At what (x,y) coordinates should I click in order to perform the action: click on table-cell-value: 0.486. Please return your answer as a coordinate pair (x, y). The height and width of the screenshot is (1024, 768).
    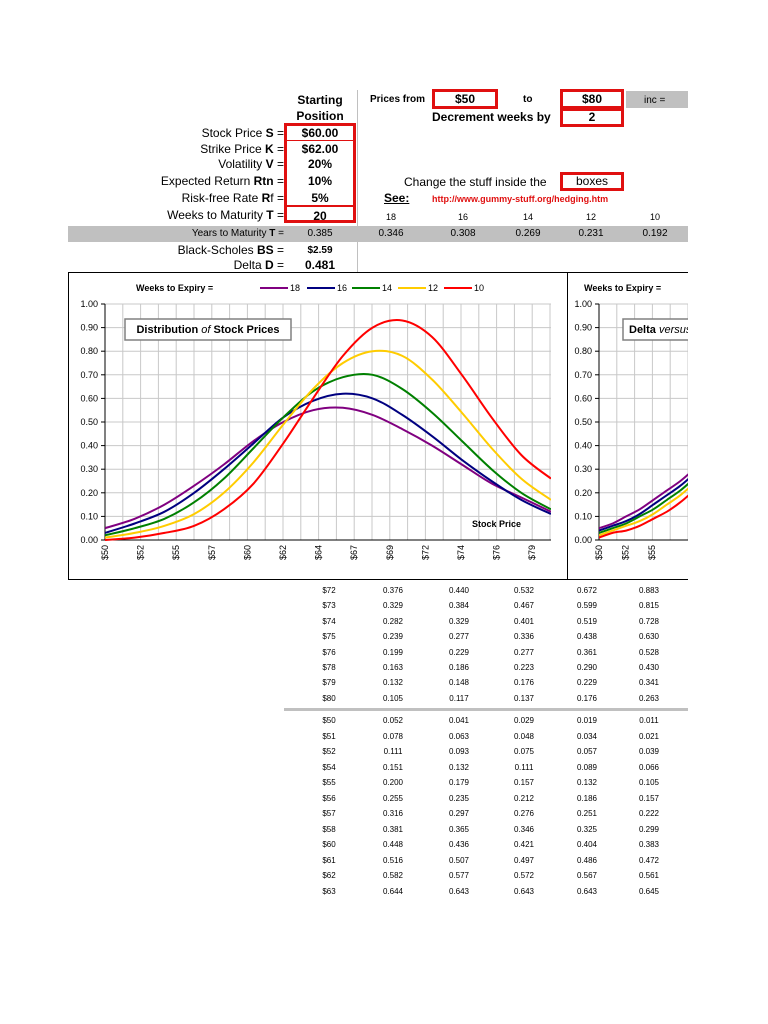
    Looking at the image, I should click on (587, 860).